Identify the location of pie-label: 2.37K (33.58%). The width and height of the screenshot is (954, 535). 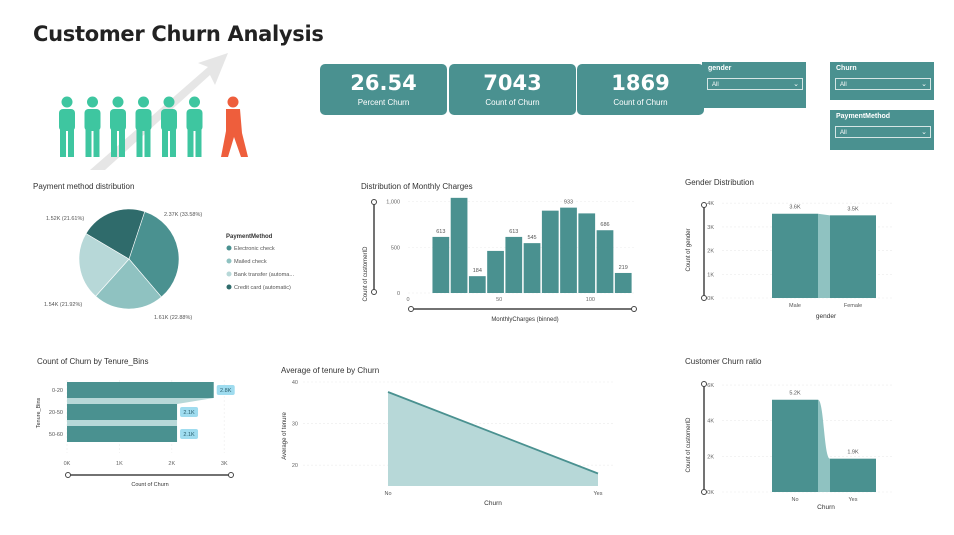
(183, 215).